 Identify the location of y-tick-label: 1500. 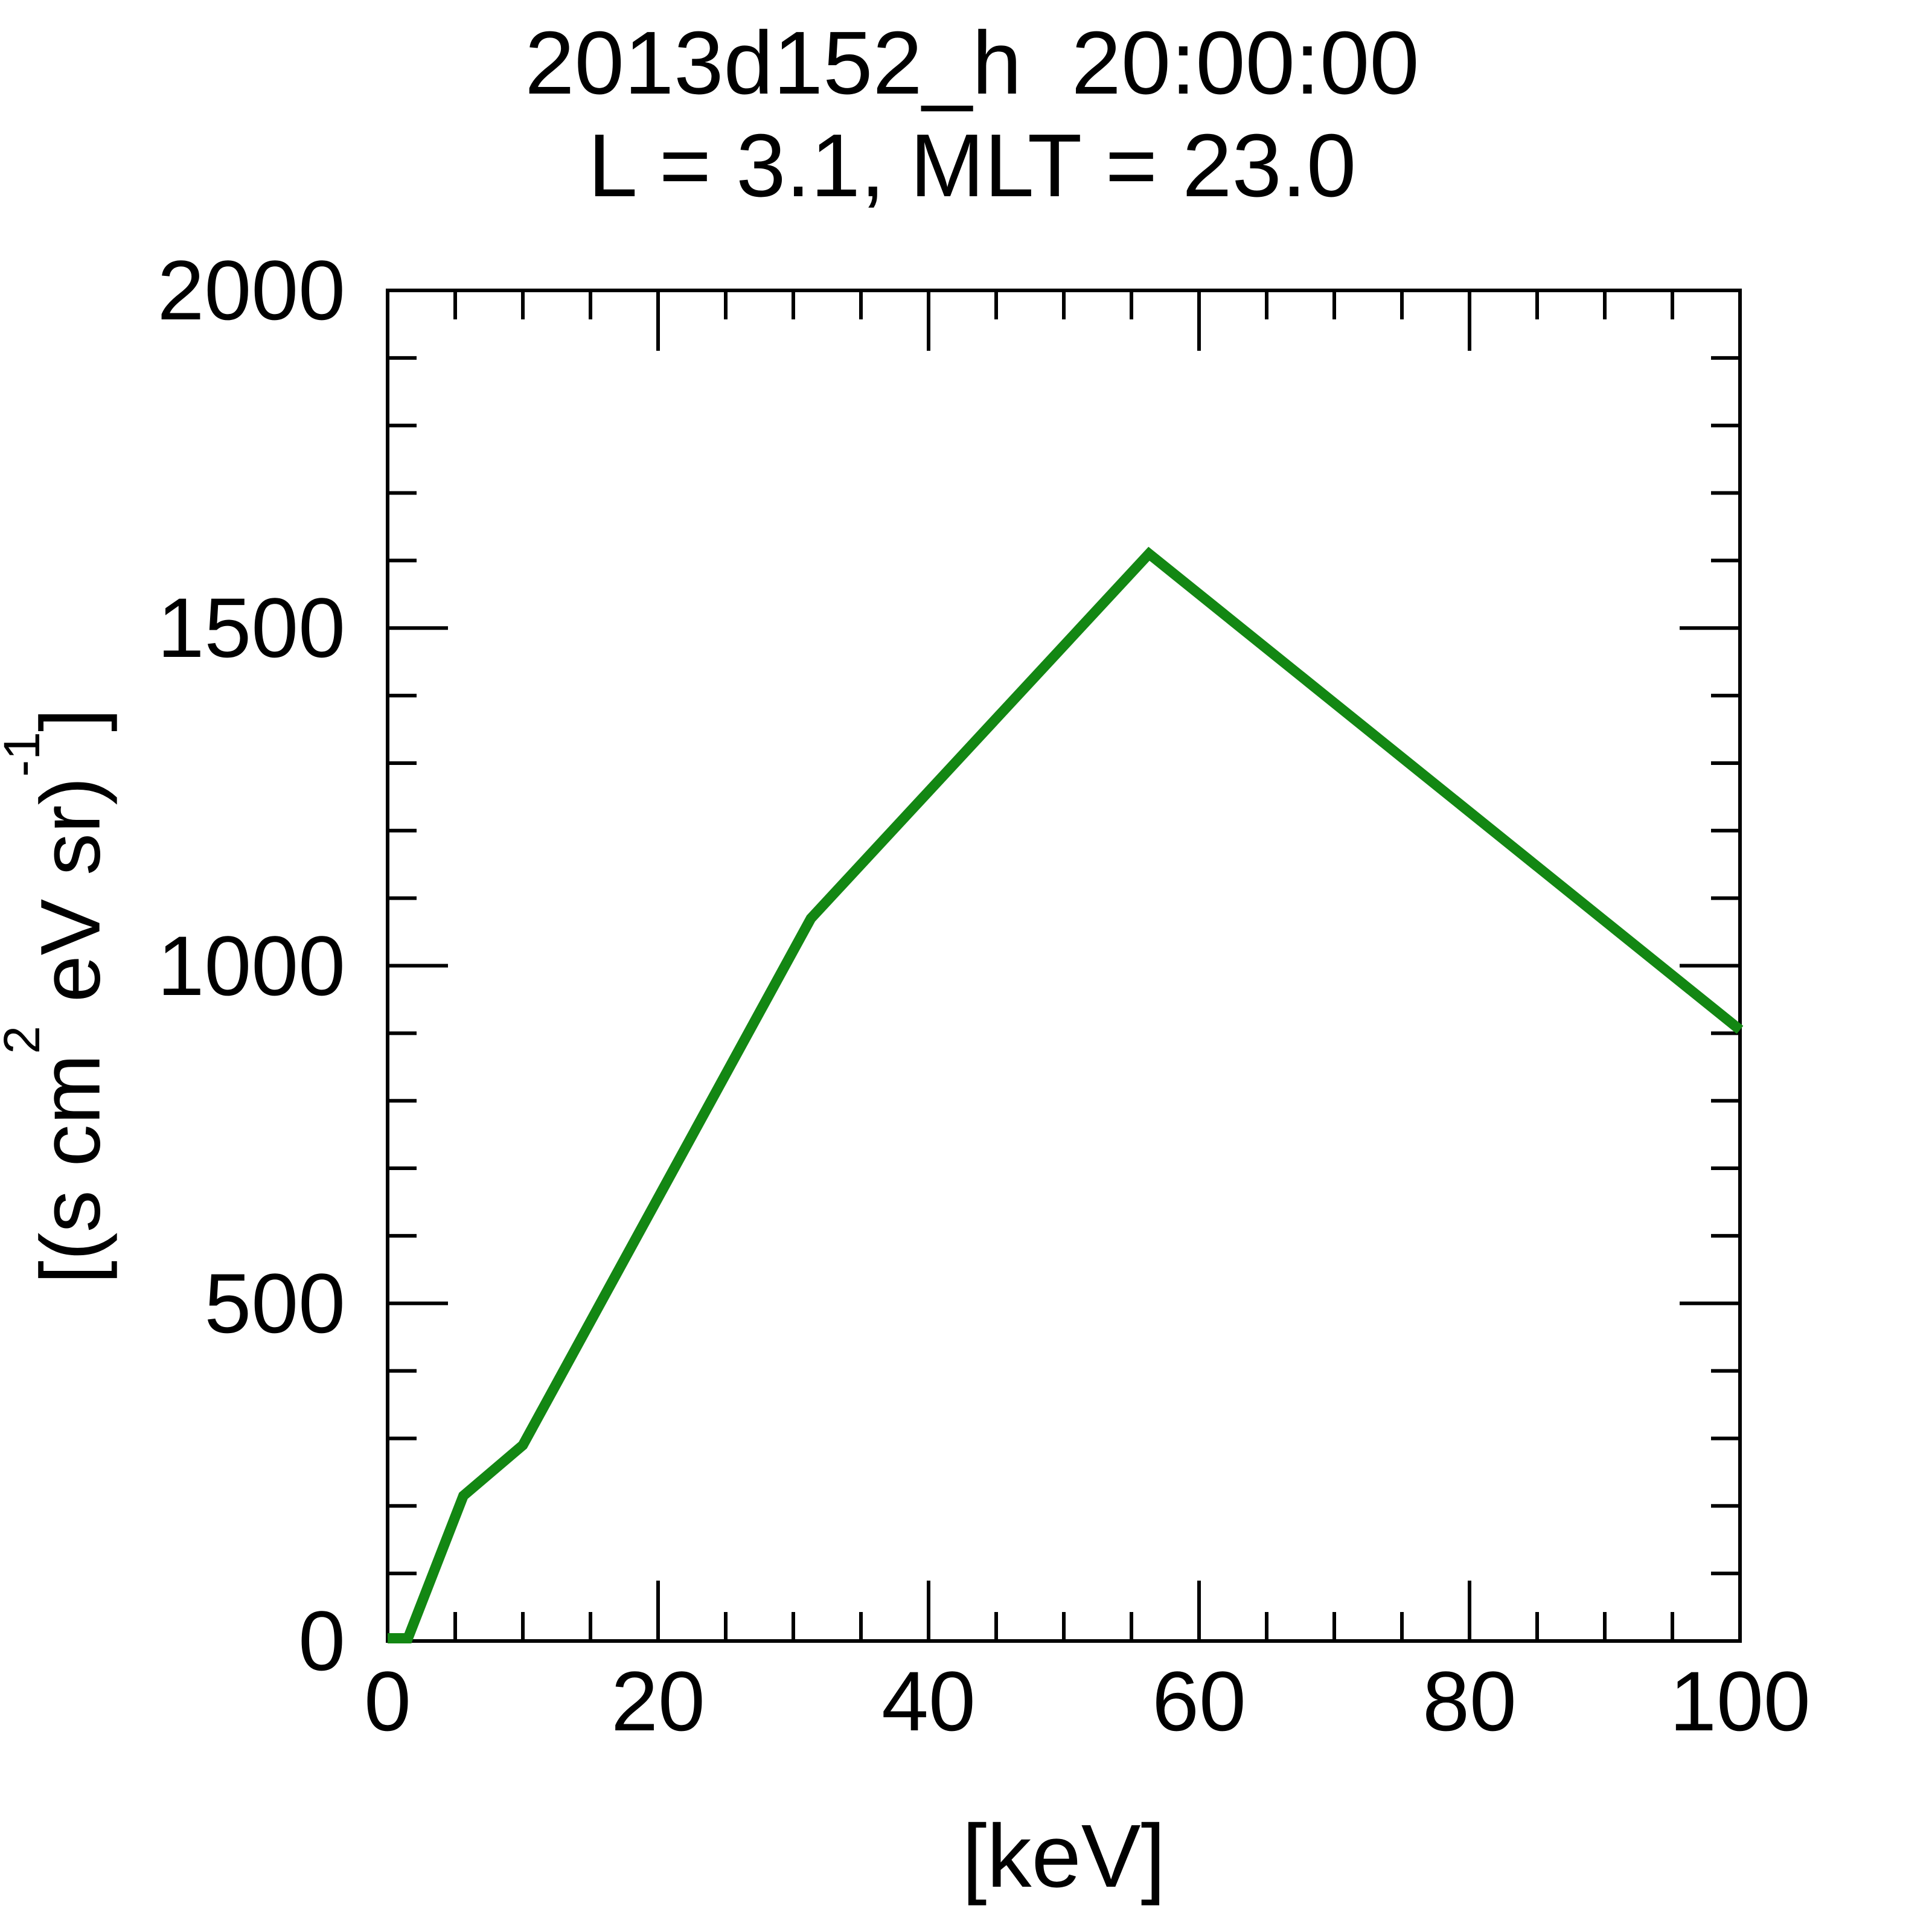
(251, 628).